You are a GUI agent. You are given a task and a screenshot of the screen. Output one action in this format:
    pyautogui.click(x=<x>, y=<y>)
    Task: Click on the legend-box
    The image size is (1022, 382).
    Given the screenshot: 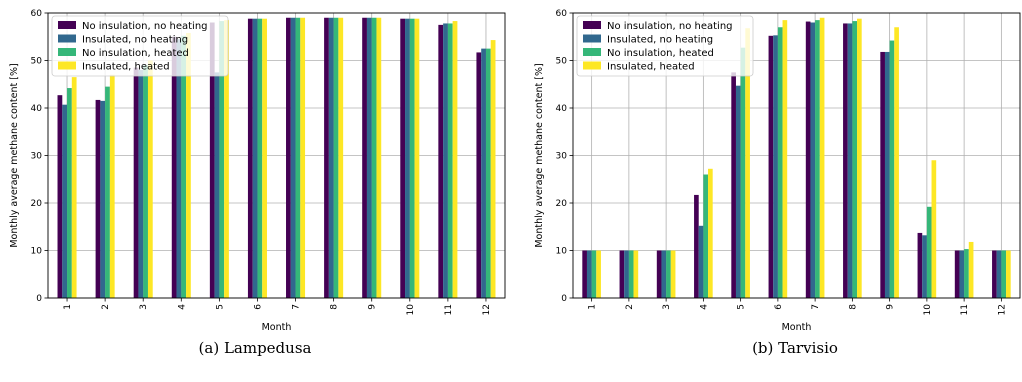 What is the action you would take?
    pyautogui.click(x=140, y=46)
    